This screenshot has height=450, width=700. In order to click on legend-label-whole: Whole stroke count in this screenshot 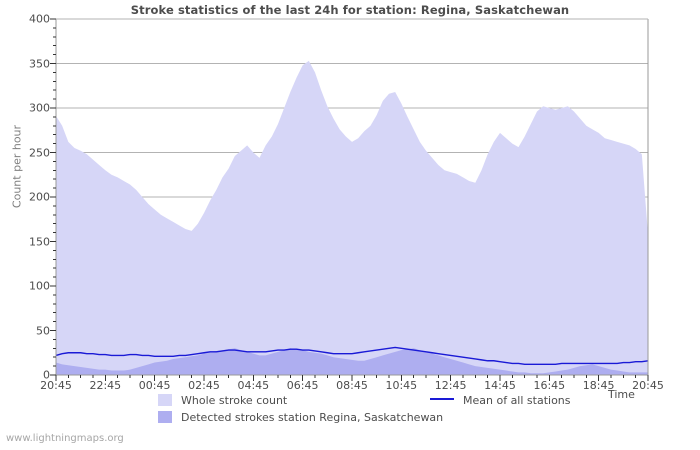, I will do `click(234, 400)`.